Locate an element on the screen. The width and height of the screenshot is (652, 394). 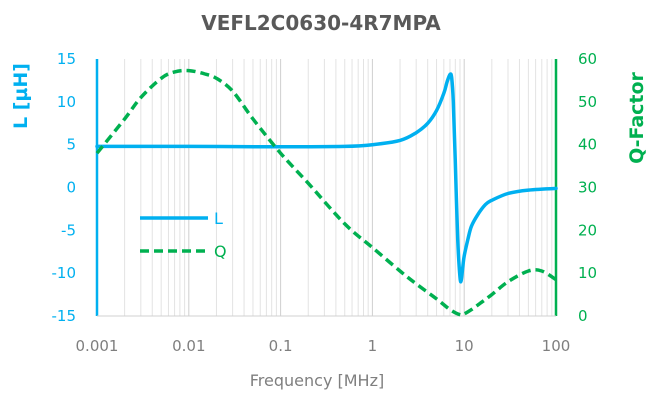
x-tick-label: 10 is located at coordinates (464, 346).